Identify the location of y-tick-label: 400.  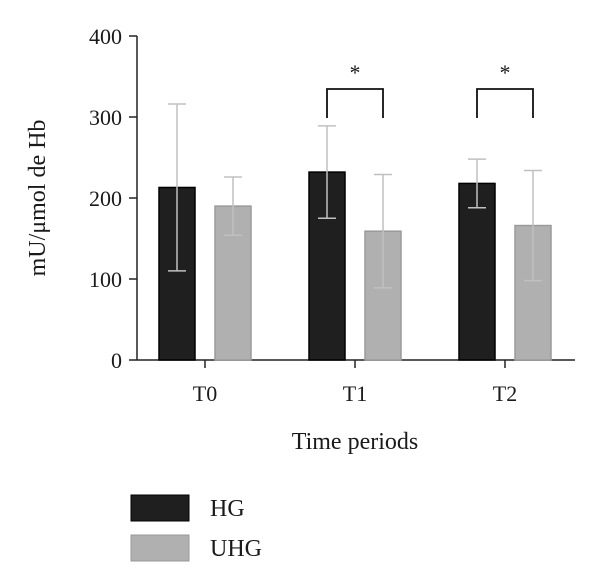
(105, 36).